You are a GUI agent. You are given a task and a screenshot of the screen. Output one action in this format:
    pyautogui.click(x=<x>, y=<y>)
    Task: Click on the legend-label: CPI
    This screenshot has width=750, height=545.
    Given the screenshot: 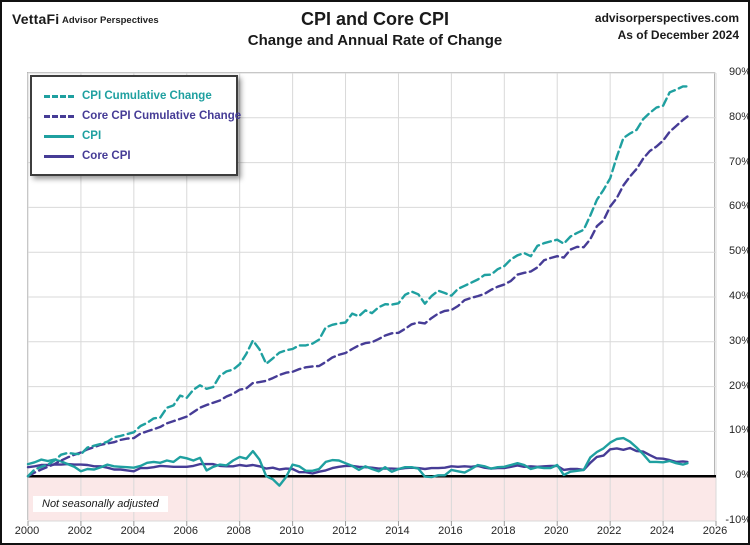 What is the action you would take?
    pyautogui.click(x=92, y=136)
    